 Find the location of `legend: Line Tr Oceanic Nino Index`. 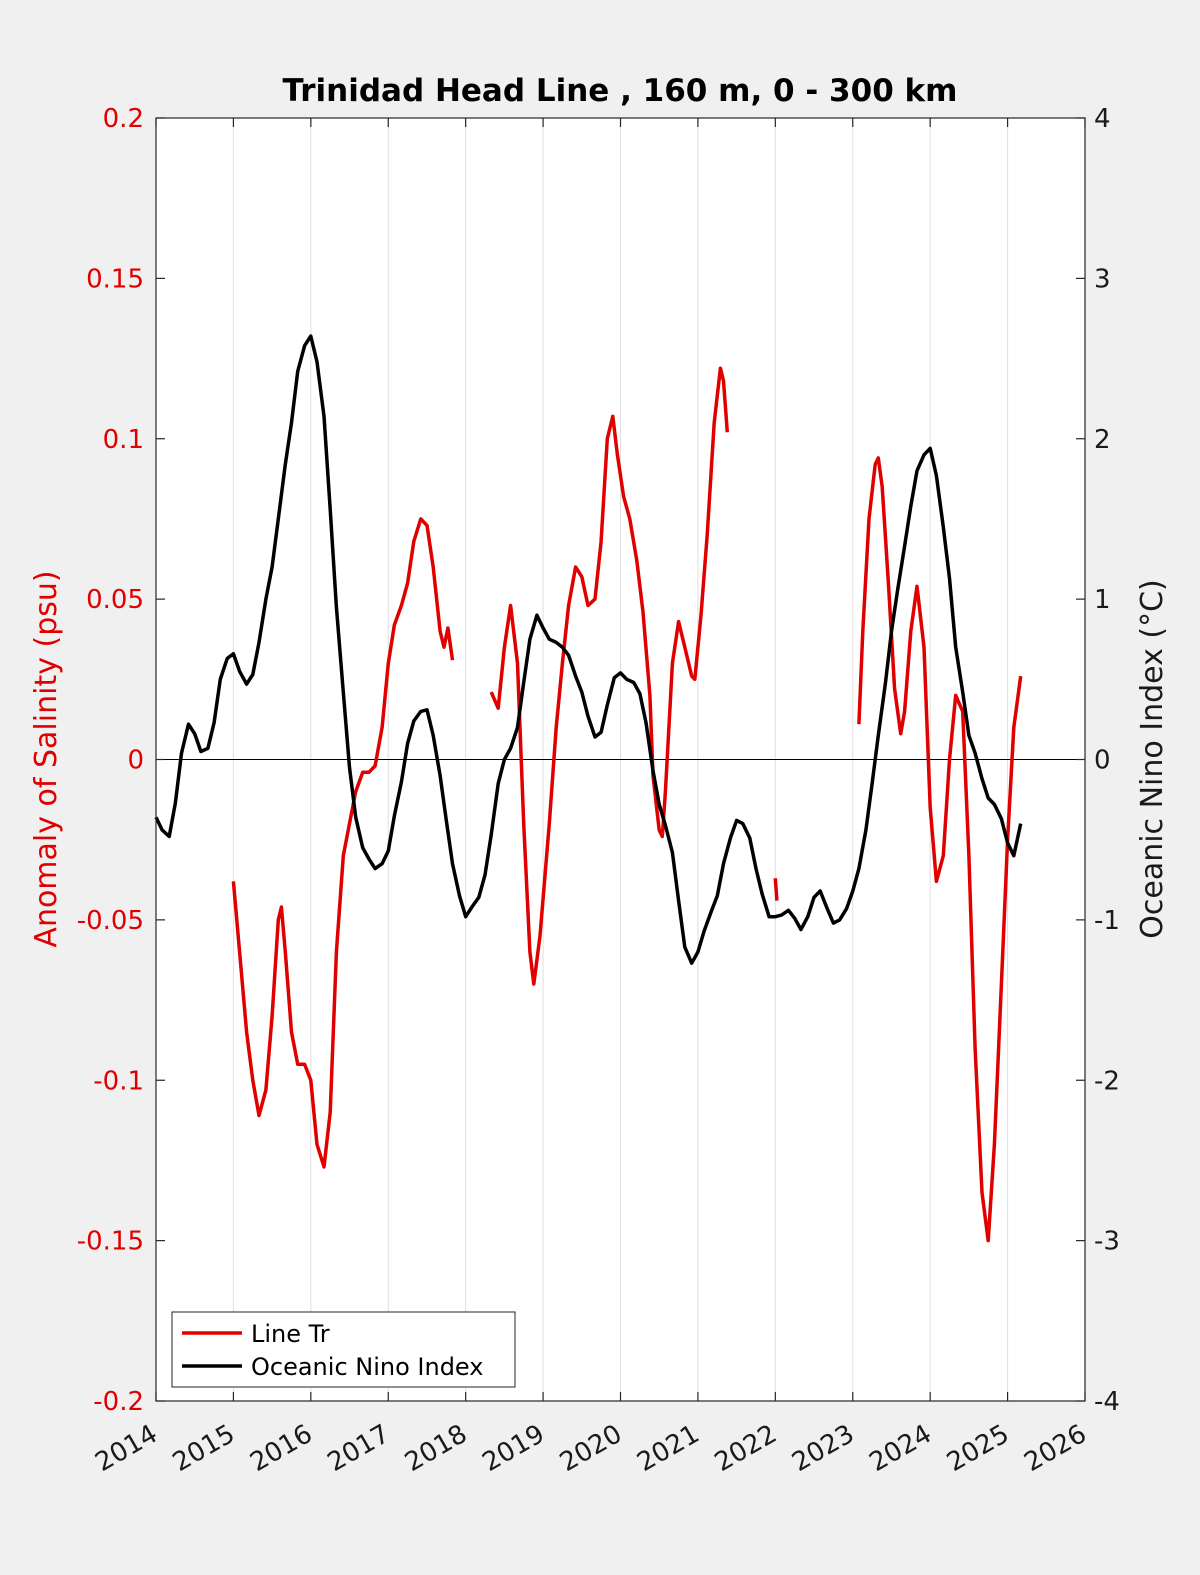

legend: Line Tr Oceanic Nino Index is located at coordinates (343, 1349).